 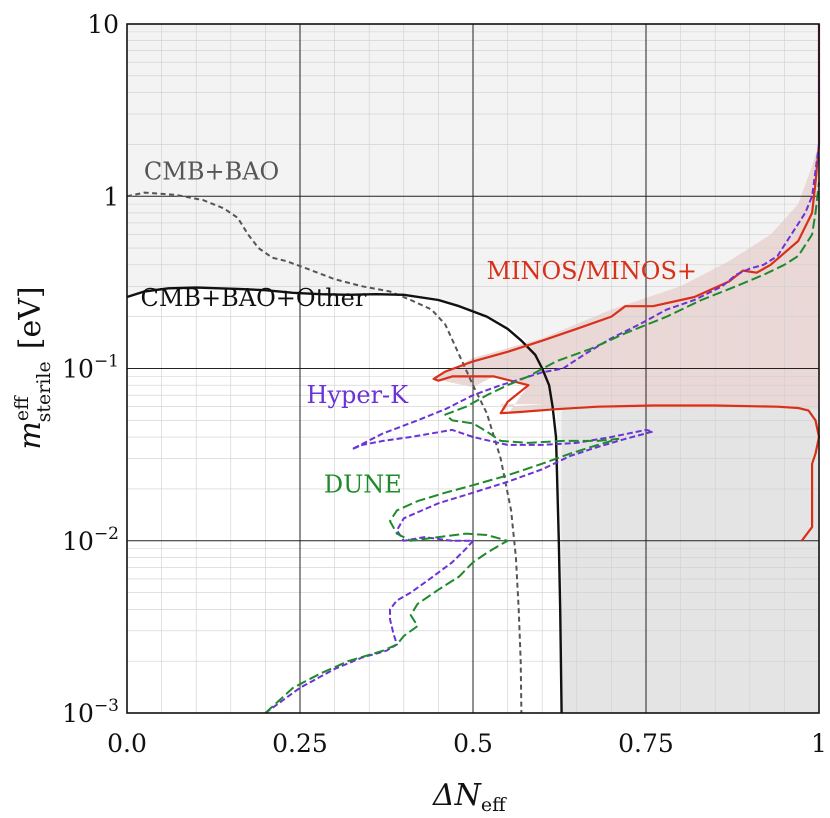 I want to click on y-tick-label: 1, so click(x=111, y=196).